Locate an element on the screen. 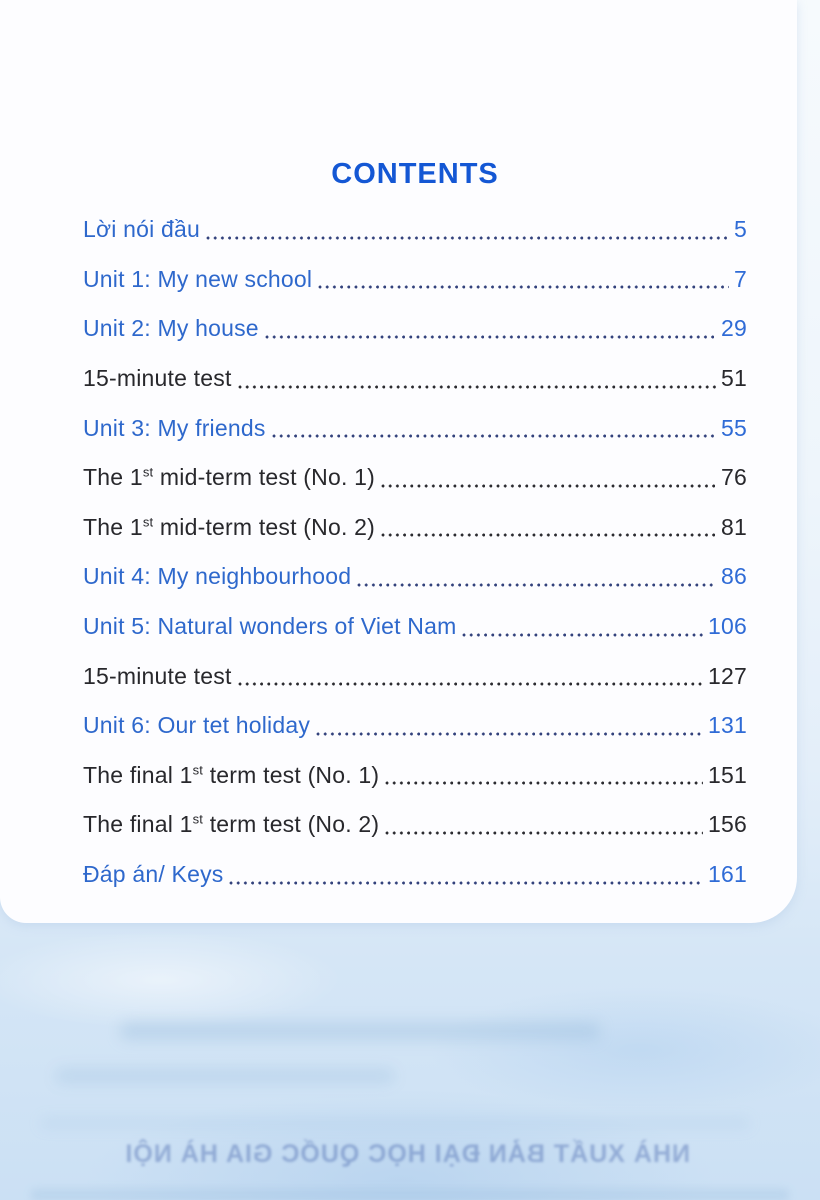  toc-entry-page: 156 is located at coordinates (727, 824).